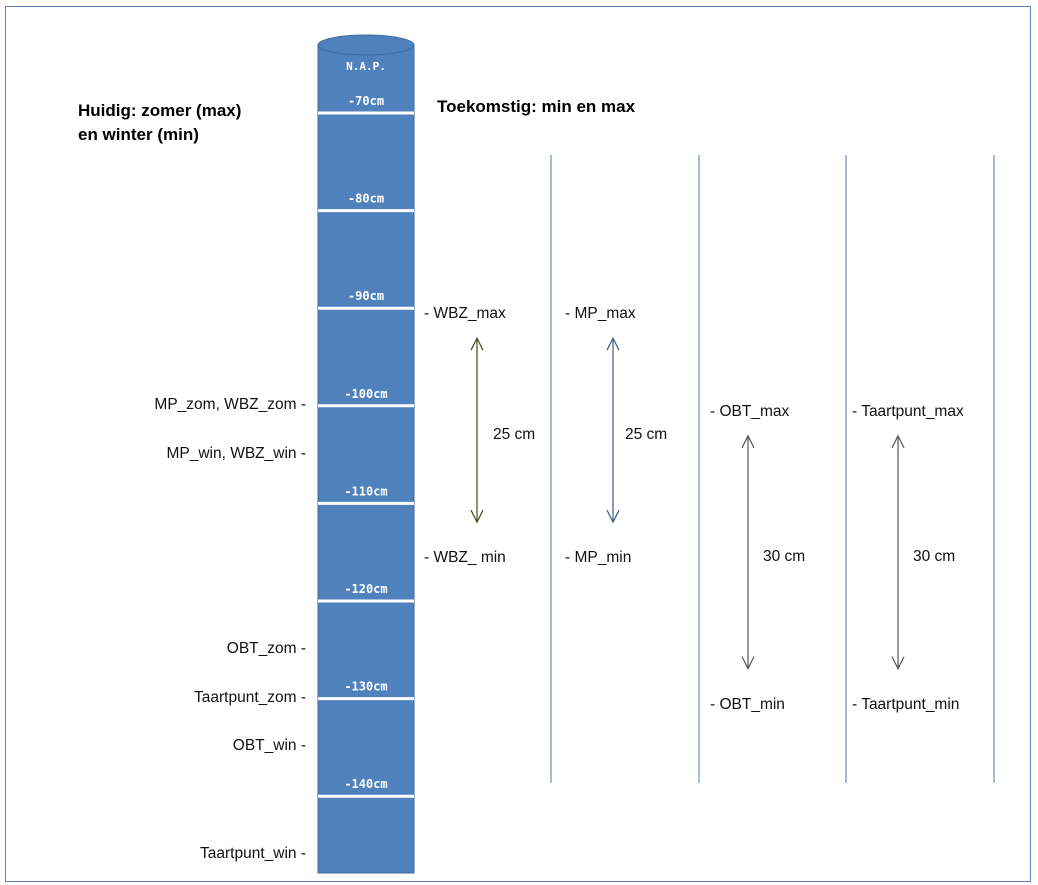 The image size is (1038, 885). I want to click on future-max-label: - WBZ_max, so click(465, 314).